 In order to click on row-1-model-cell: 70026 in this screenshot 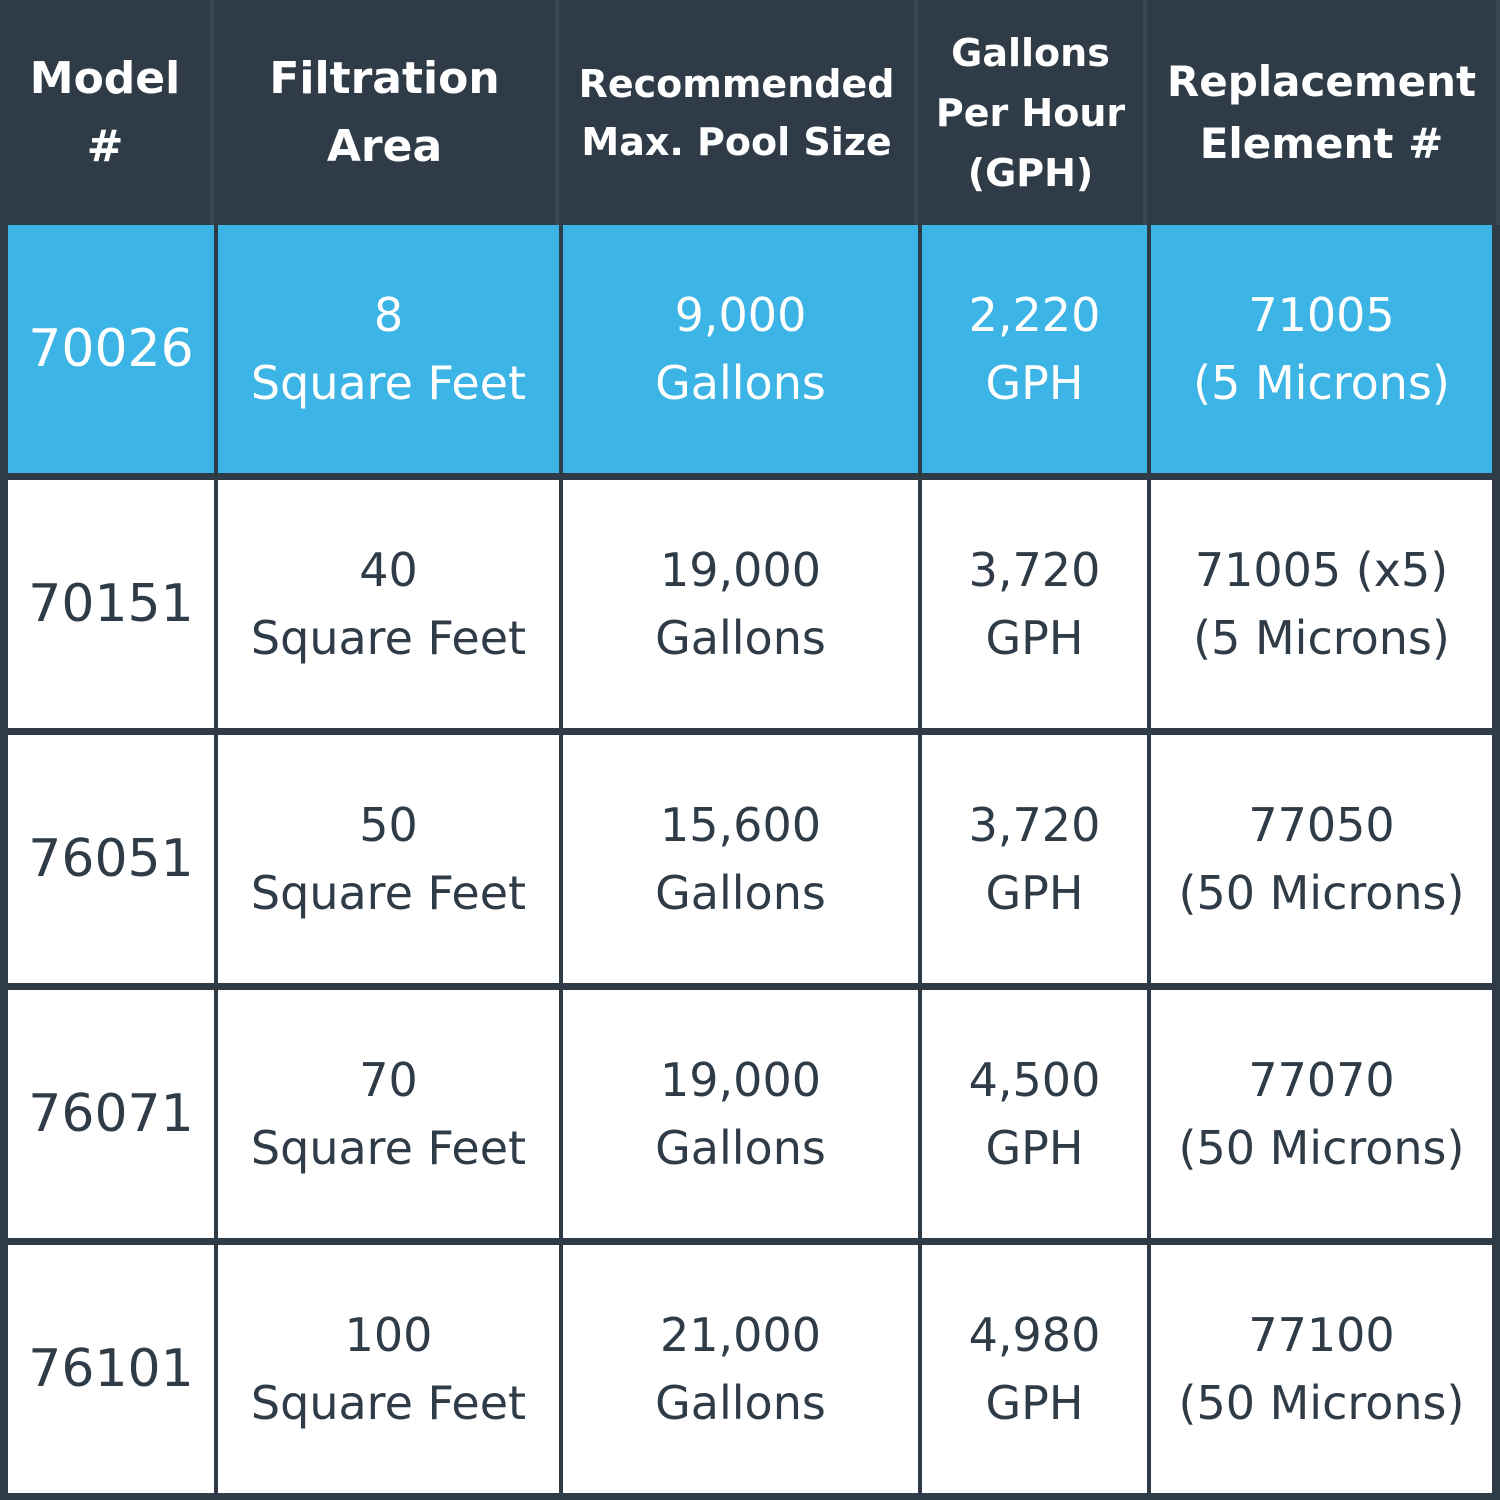, I will do `click(107, 352)`.